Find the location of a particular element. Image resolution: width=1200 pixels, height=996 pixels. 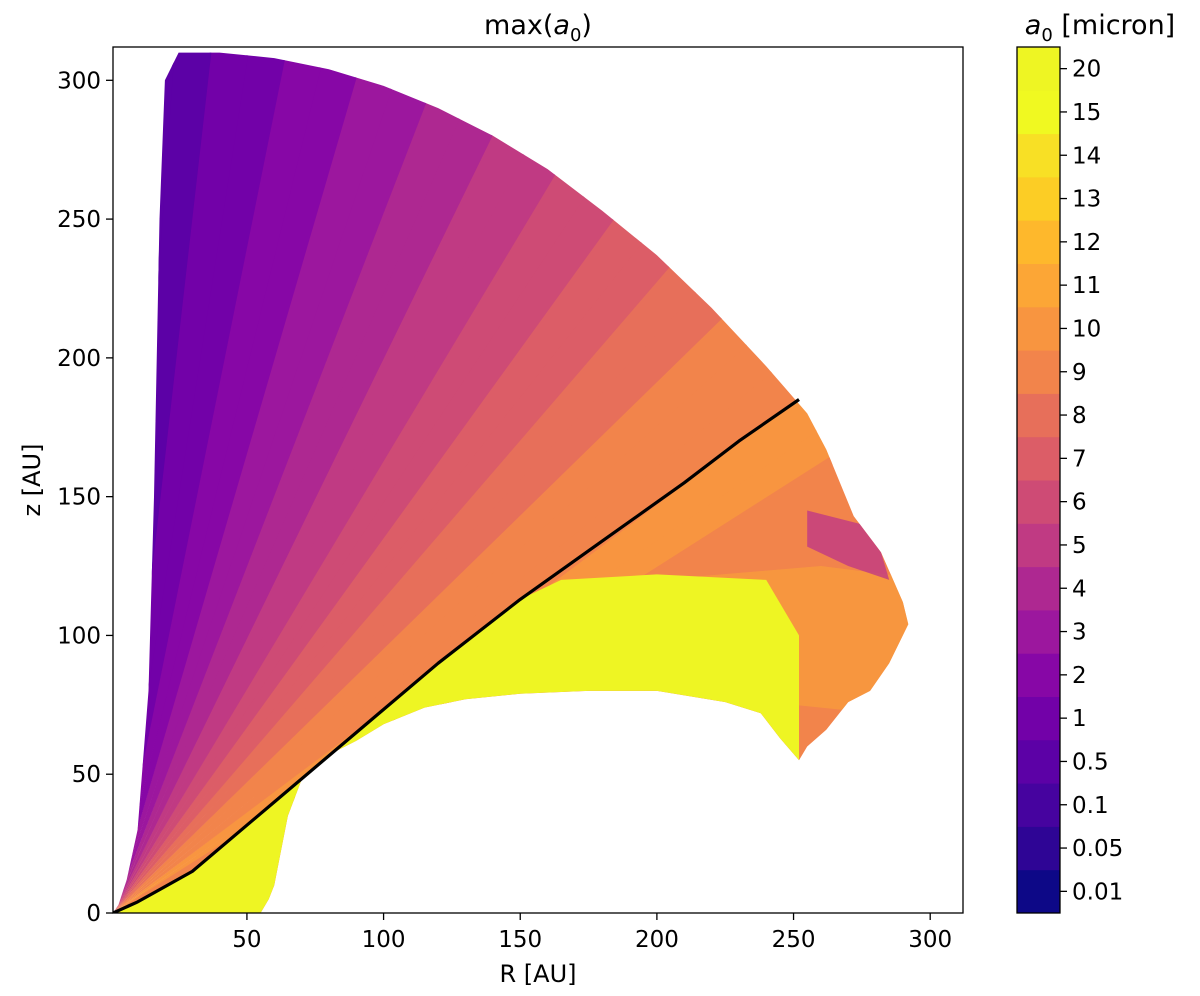

colorbar-tick-label: 9 is located at coordinates (1079, 373).